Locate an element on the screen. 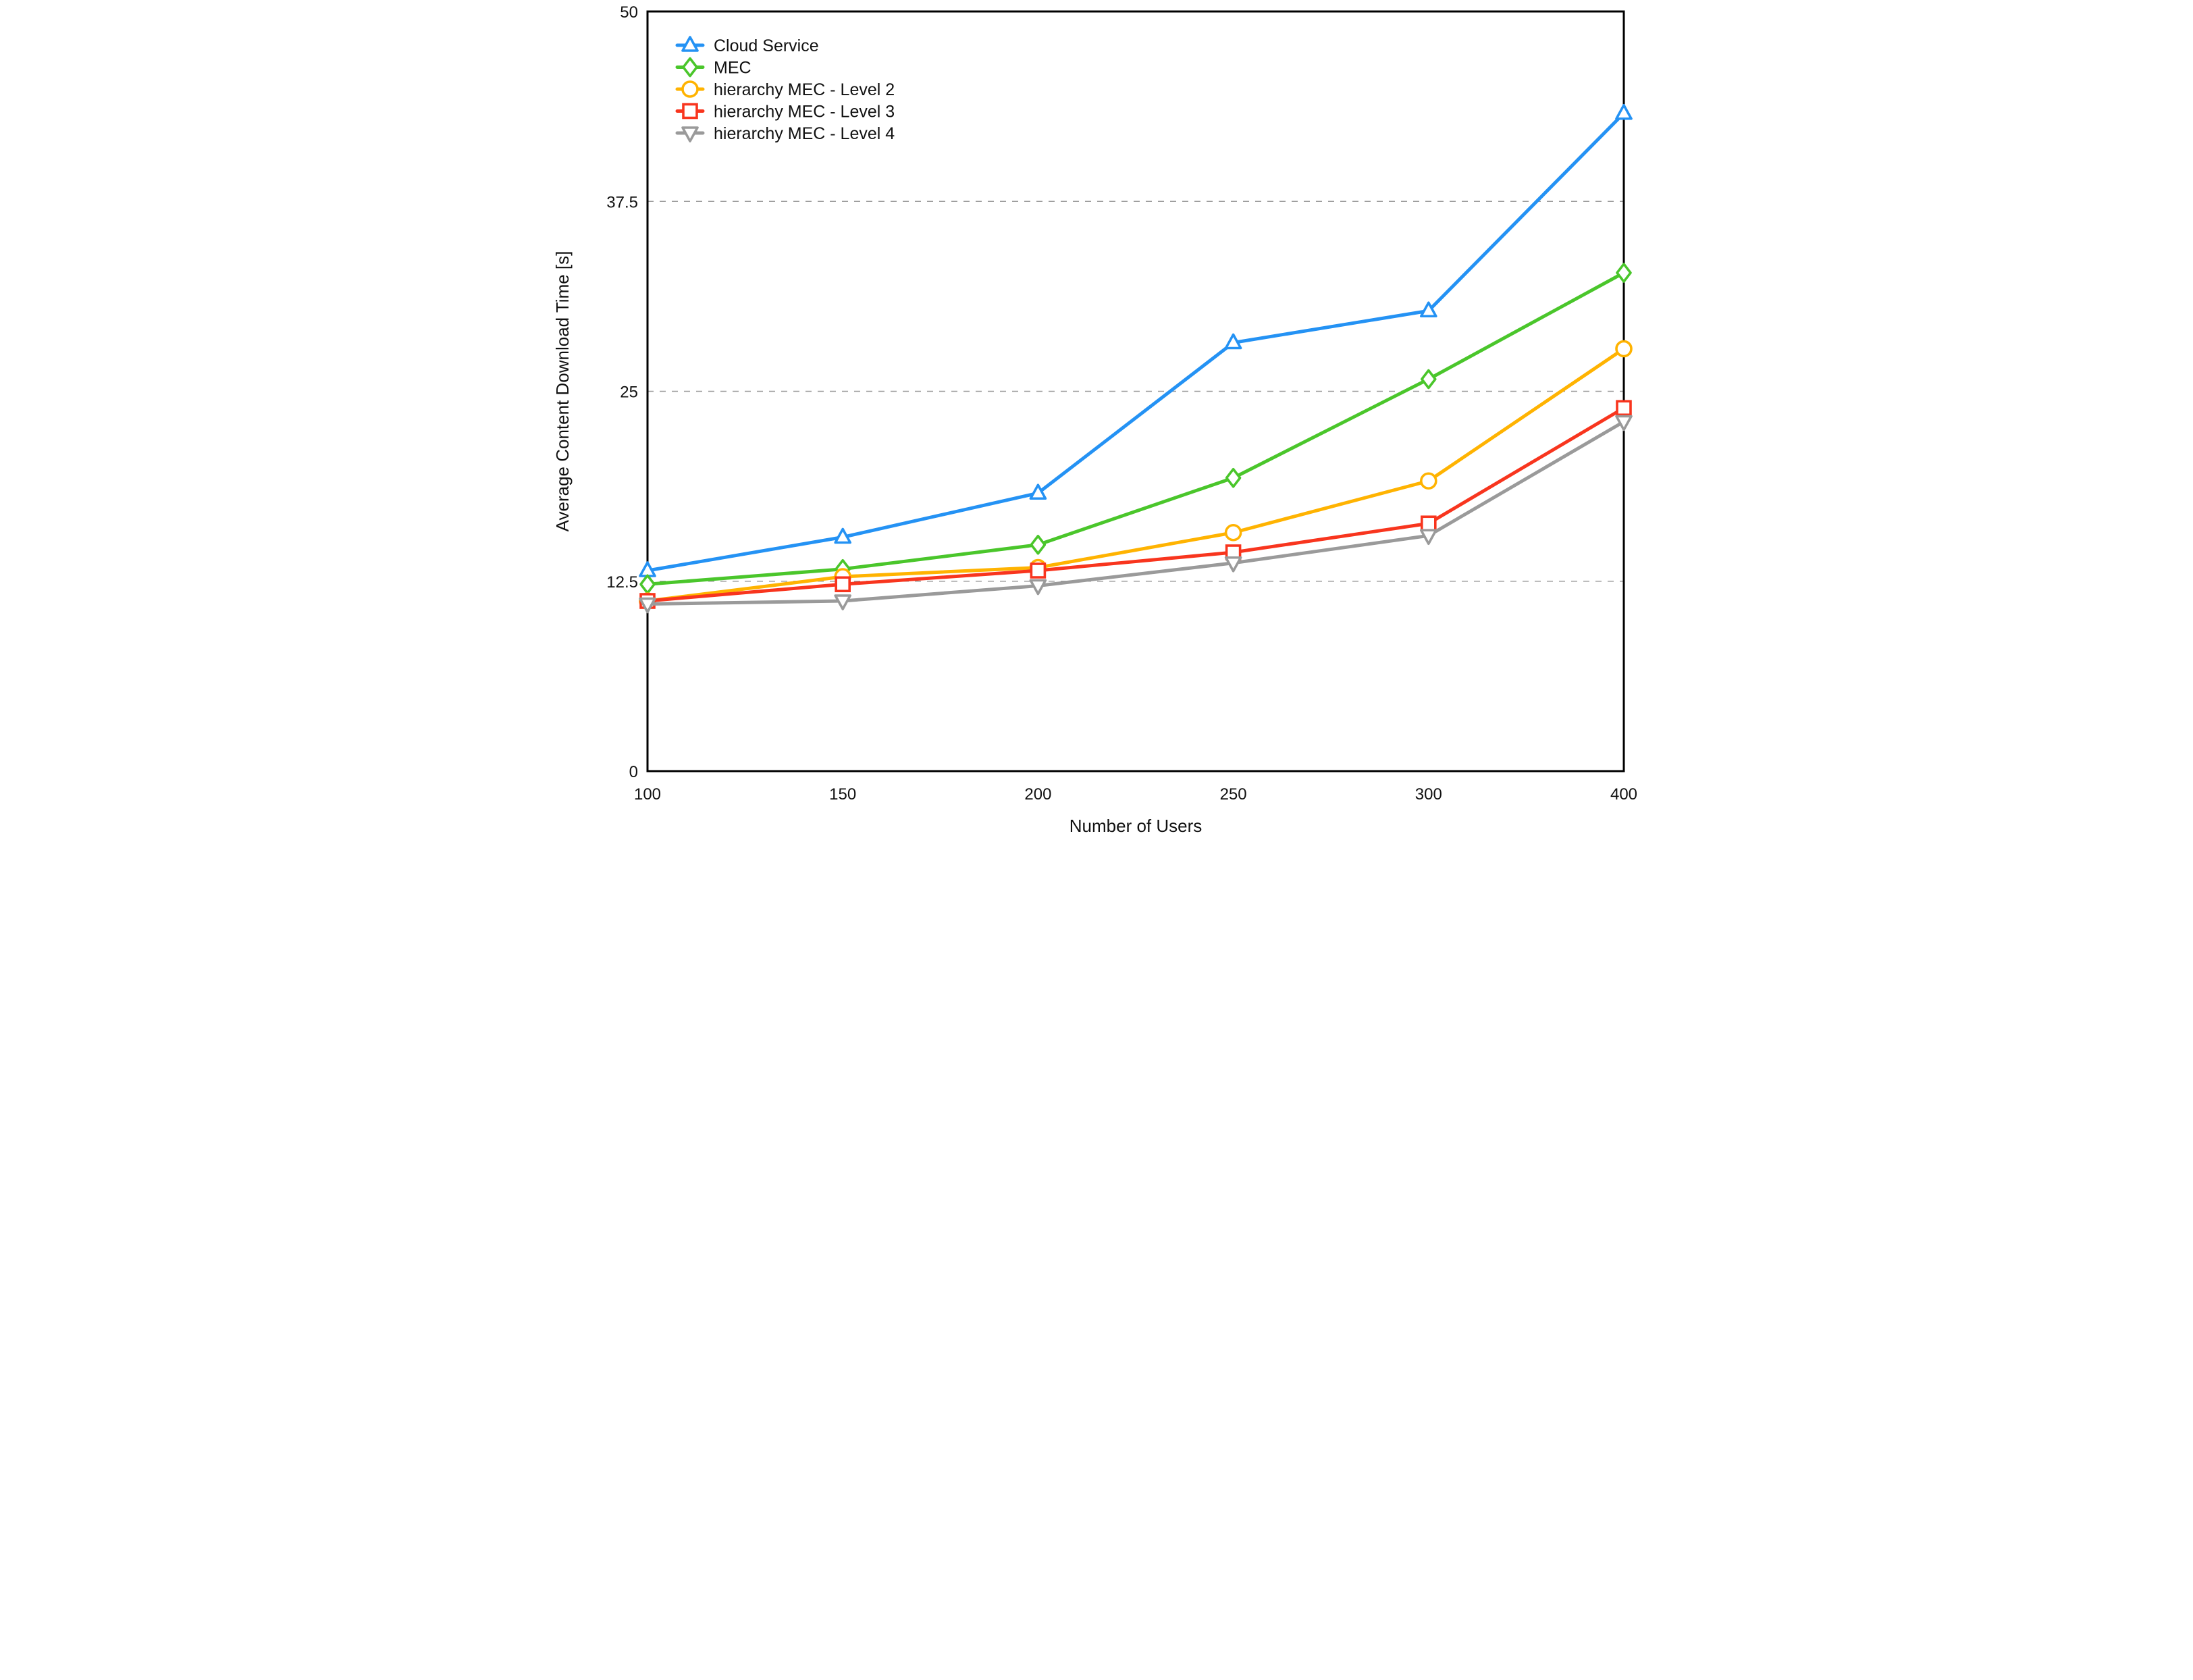 This screenshot has width=2193, height=1680. x-axis-title: Number of Users is located at coordinates (1136, 826).